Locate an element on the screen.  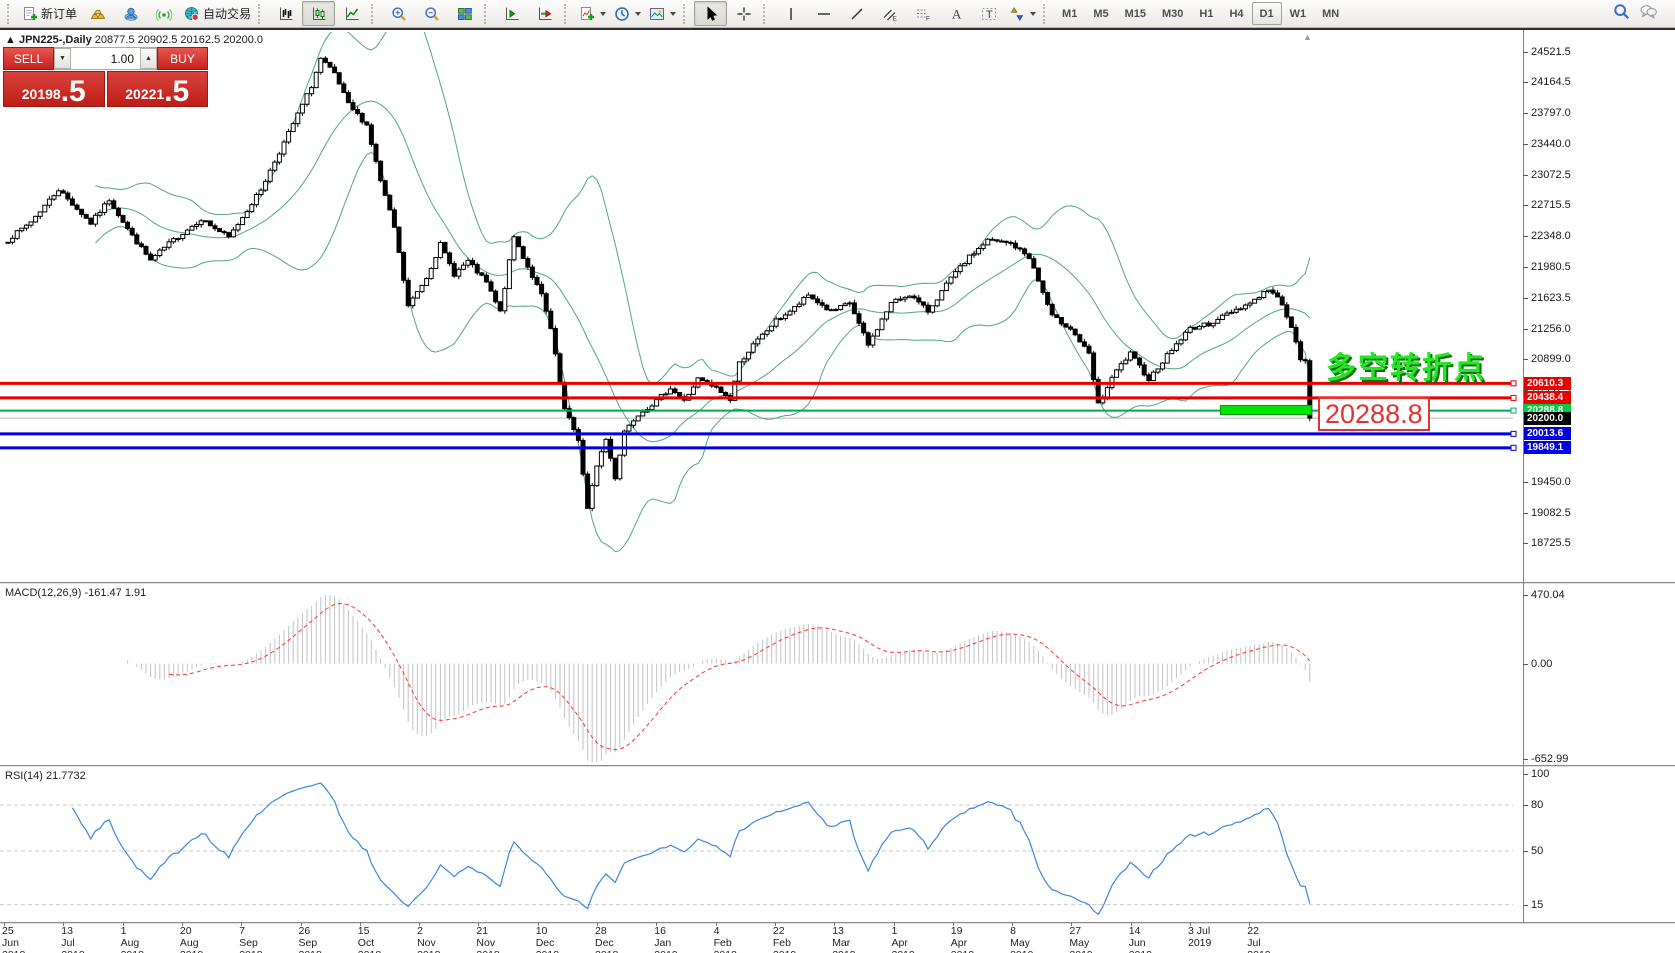
community-button is located at coordinates (130, 13).